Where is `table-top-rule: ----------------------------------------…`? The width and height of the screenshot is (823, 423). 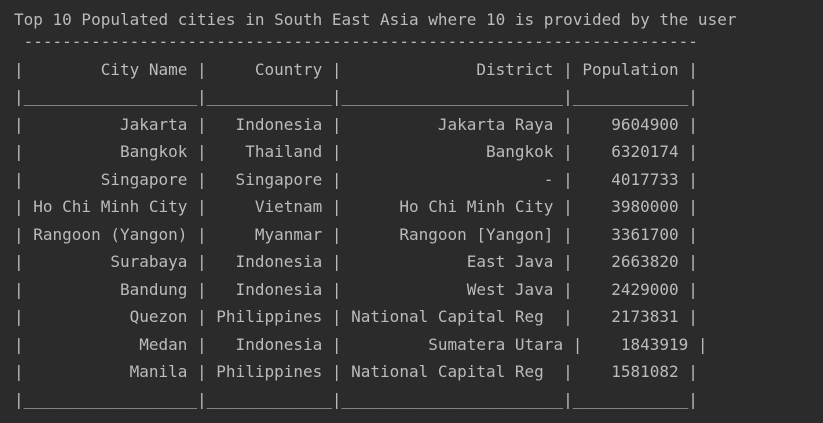 table-top-rule: ----------------------------------------… is located at coordinates (356, 41).